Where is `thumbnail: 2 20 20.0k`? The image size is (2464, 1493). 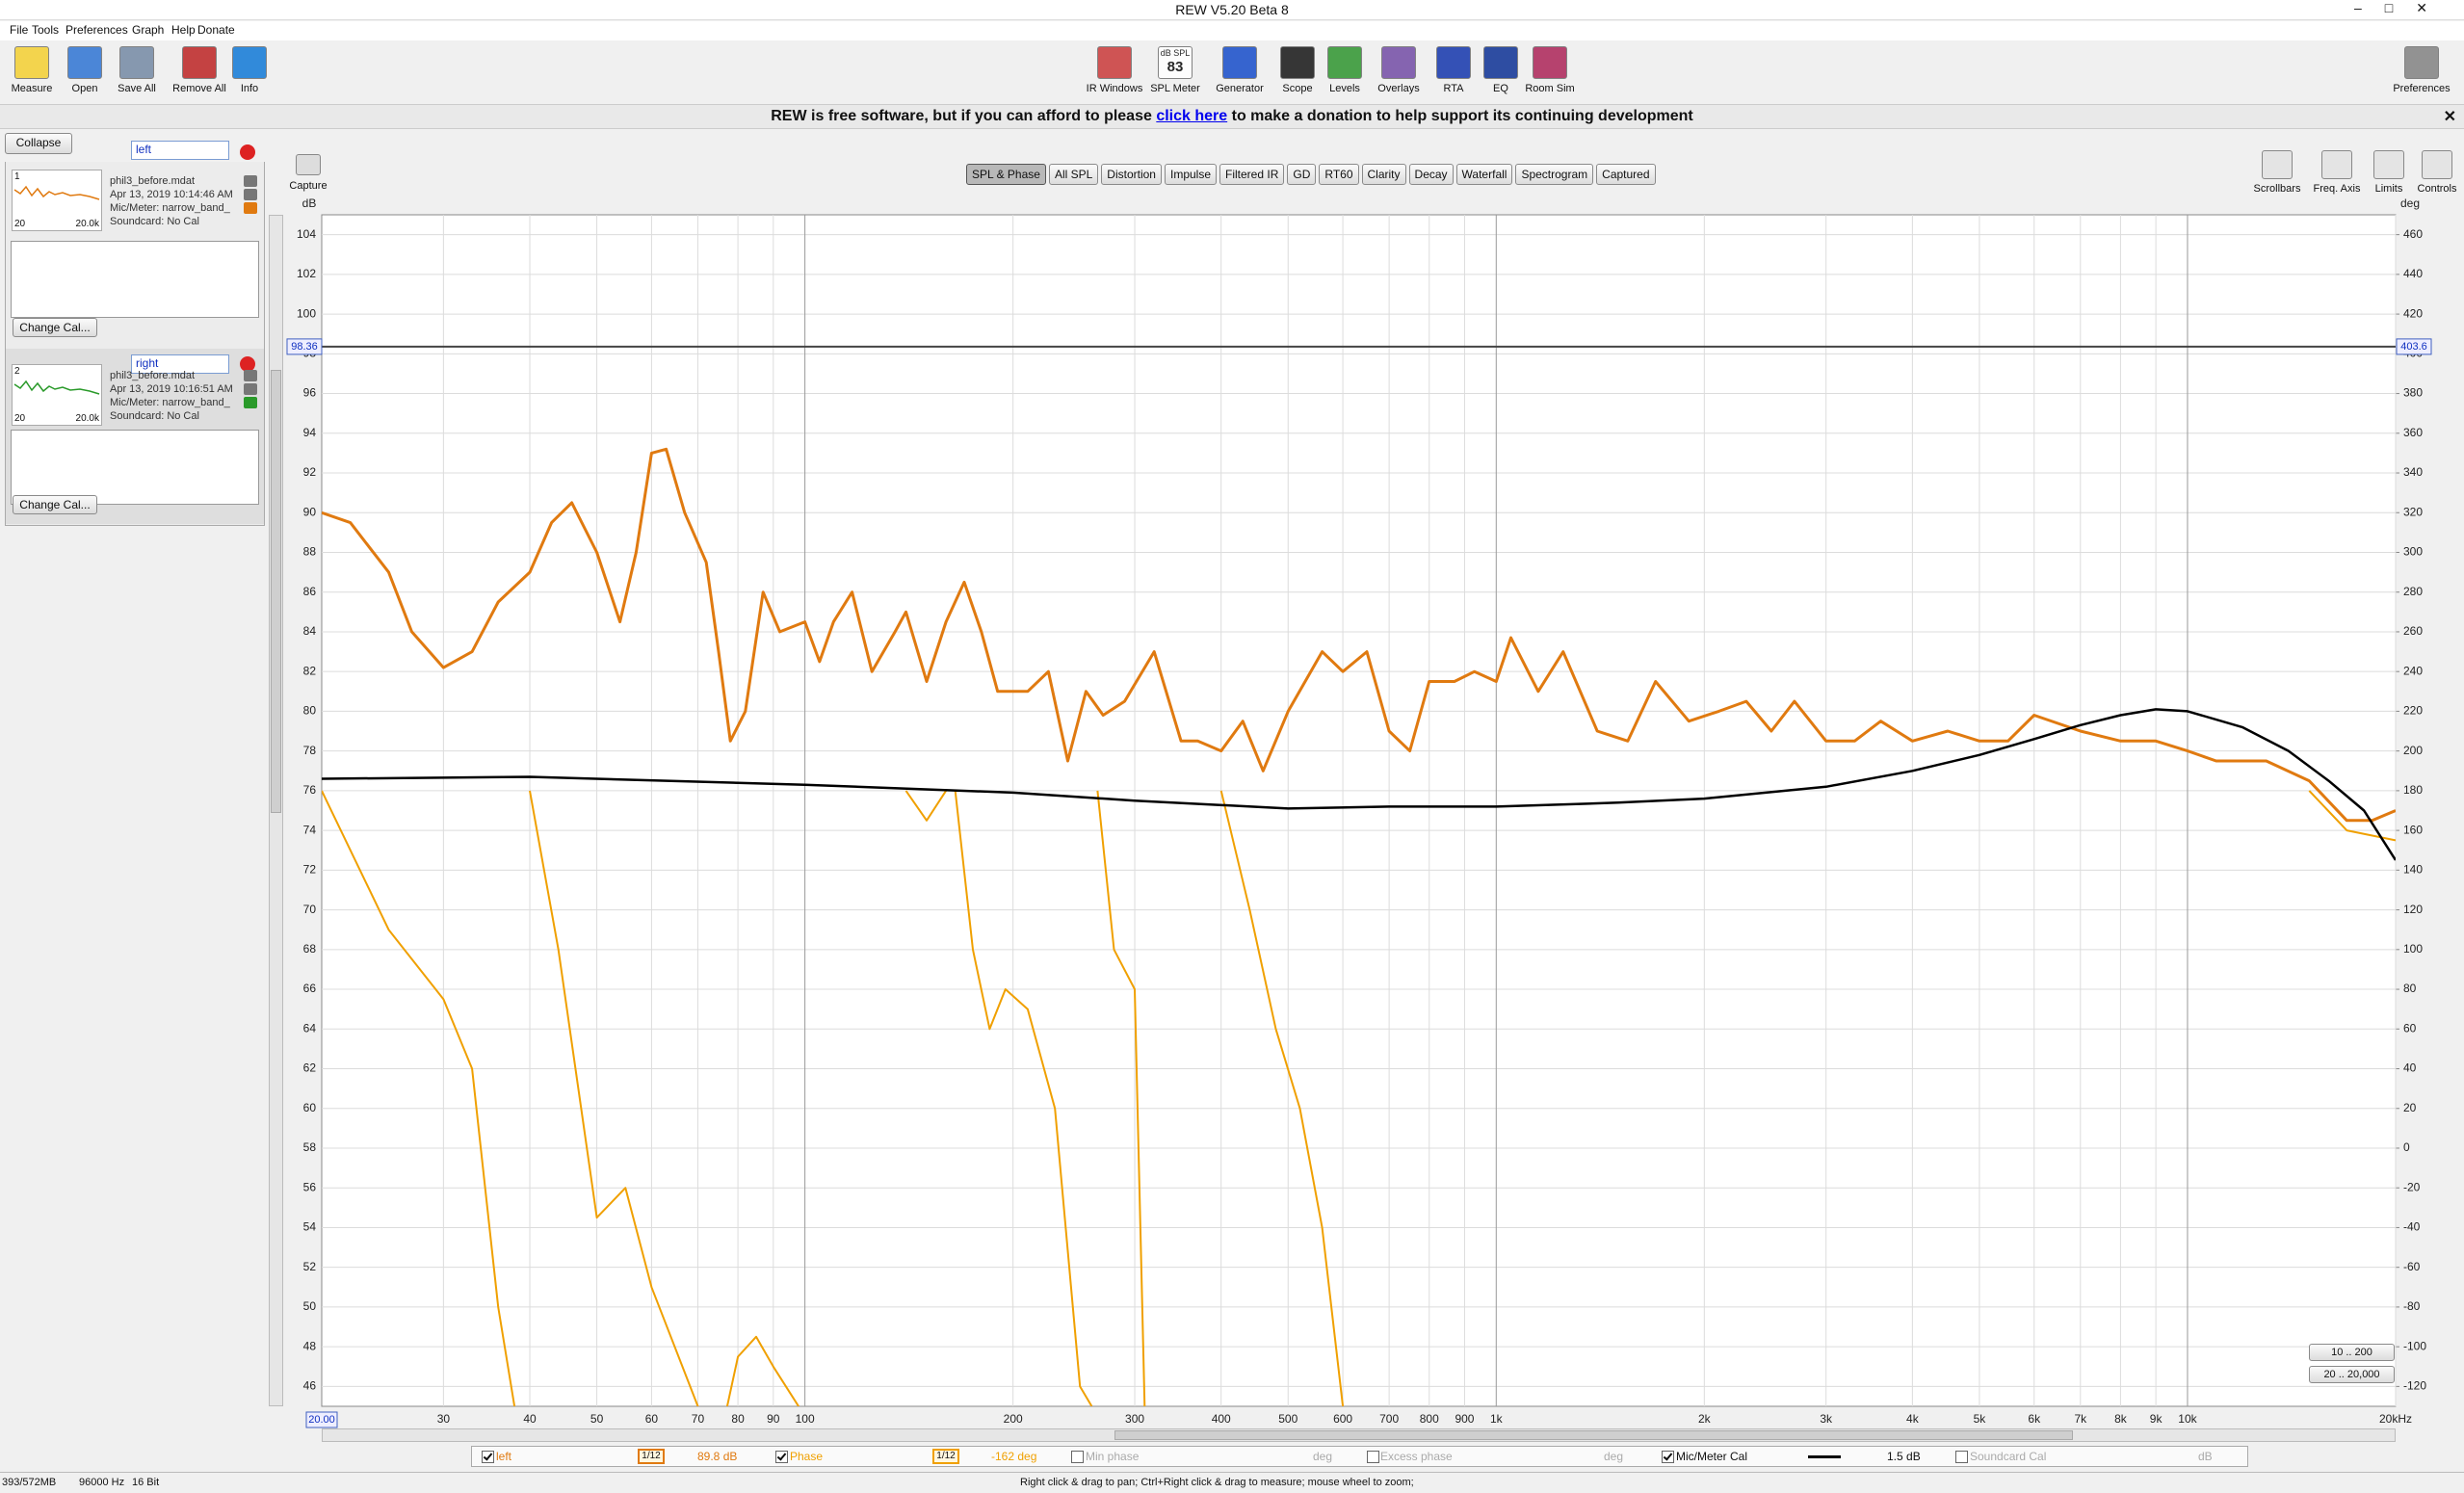
thumbnail: 2 20 20.0k is located at coordinates (57, 395).